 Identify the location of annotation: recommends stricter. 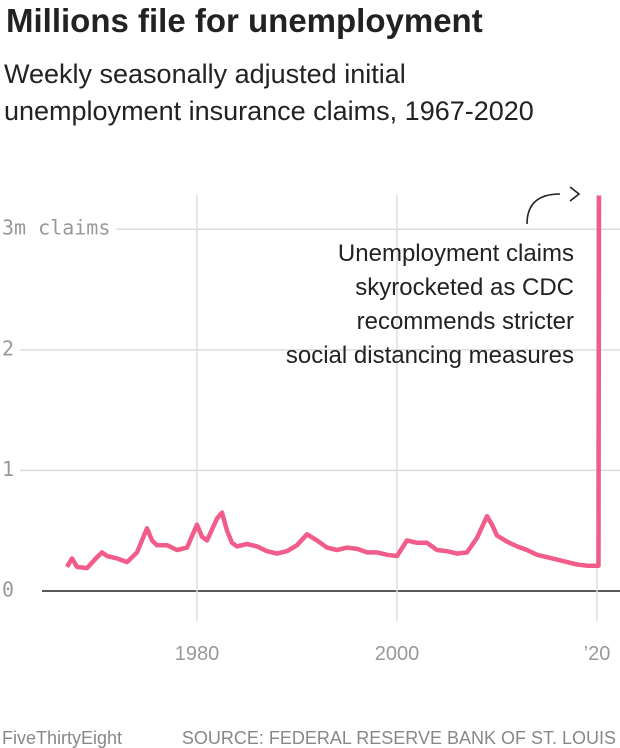
(465, 321).